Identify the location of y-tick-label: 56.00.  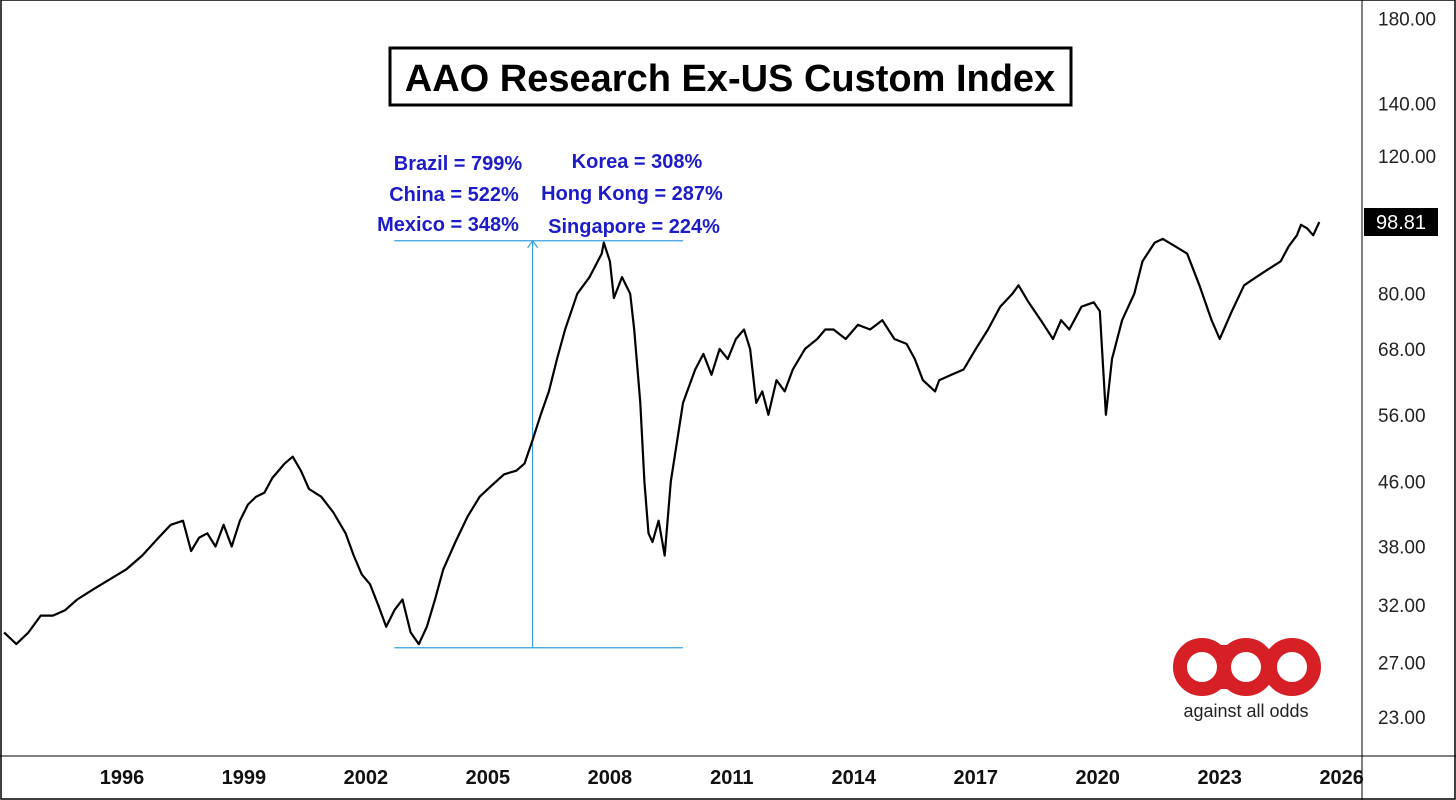
(1402, 416).